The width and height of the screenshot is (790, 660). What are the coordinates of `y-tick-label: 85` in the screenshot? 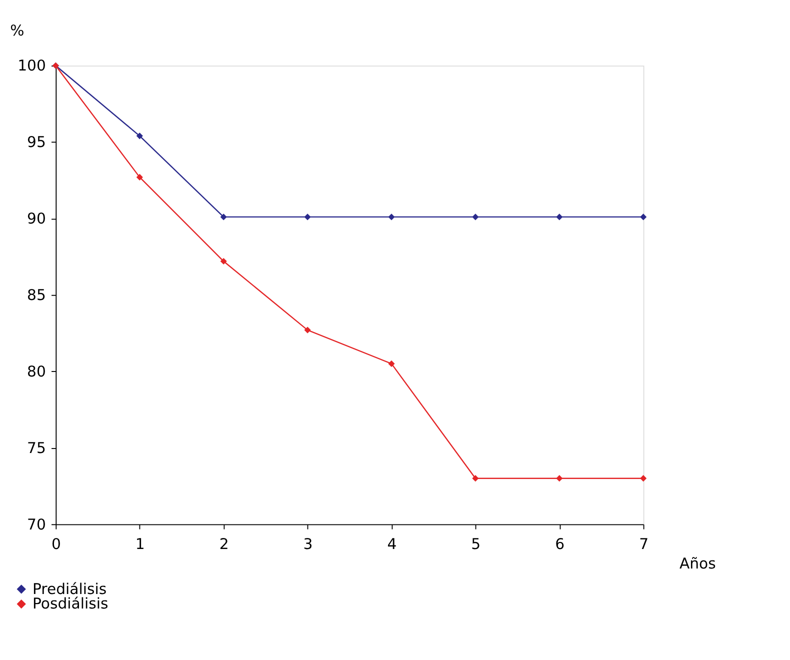 It's located at (36, 295).